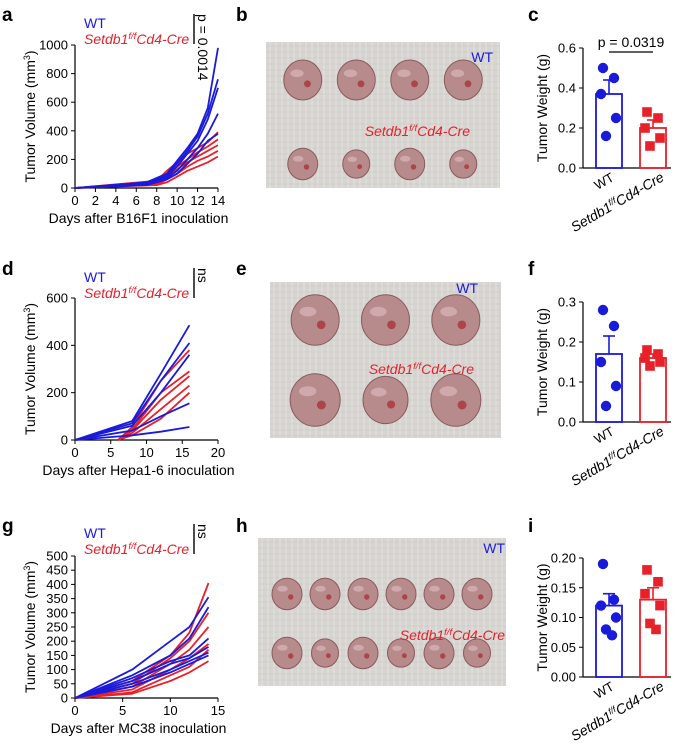  I want to click on y-axis-label: Tumor Volume (mm3), so click(30, 369).